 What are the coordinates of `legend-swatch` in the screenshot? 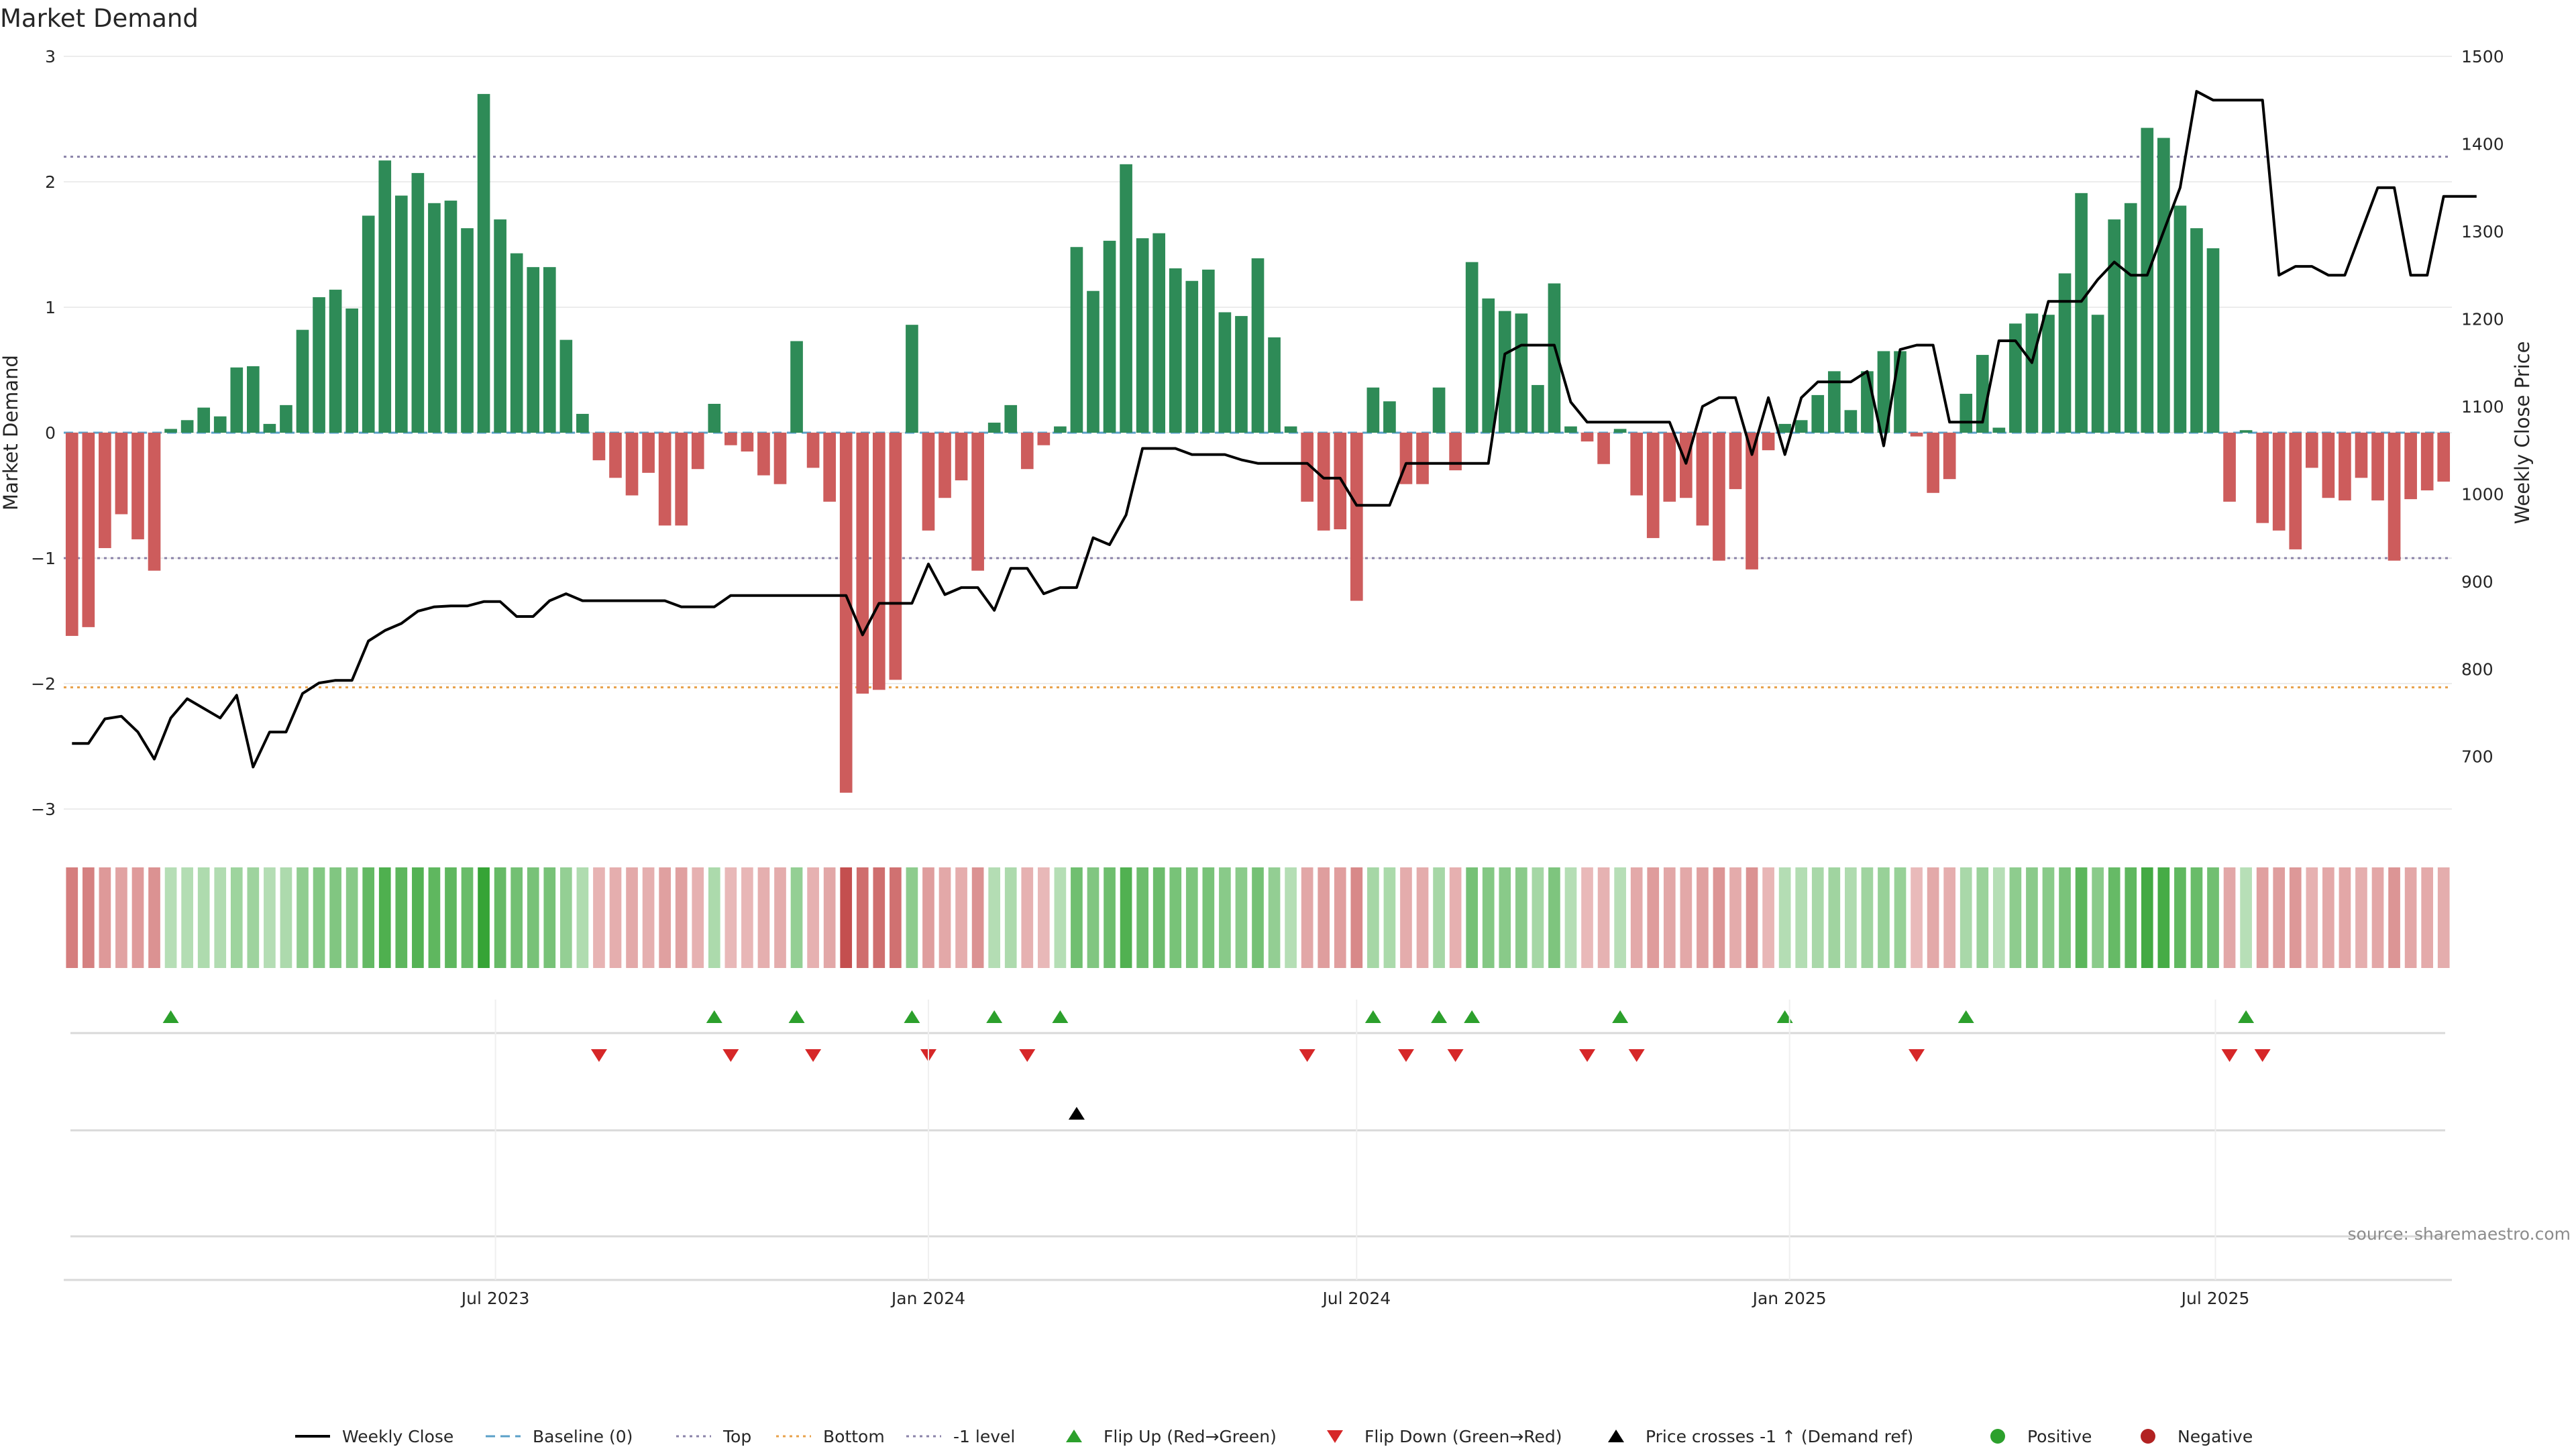 It's located at (1997, 1436).